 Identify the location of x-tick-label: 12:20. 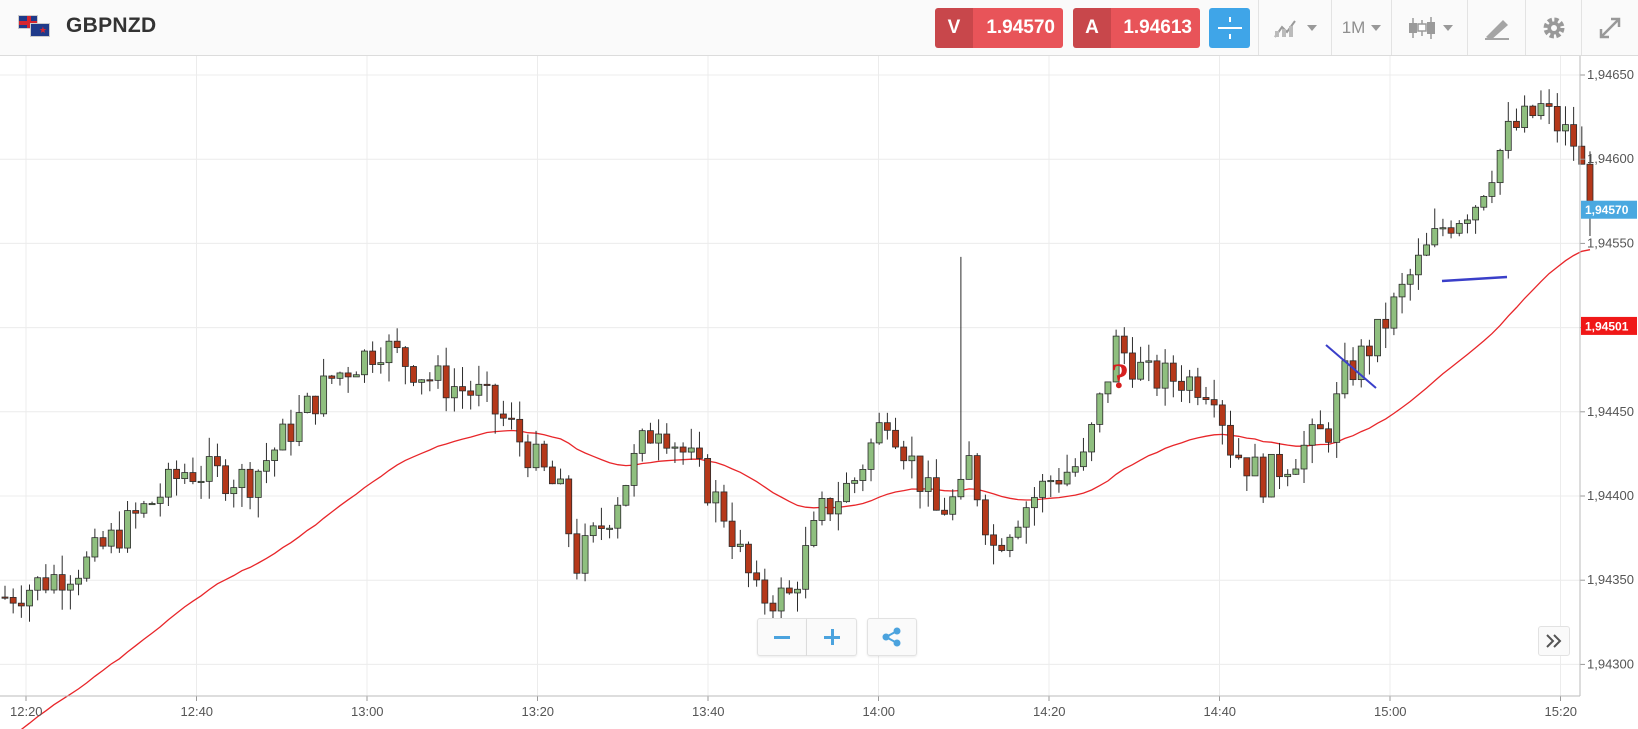
(26, 711).